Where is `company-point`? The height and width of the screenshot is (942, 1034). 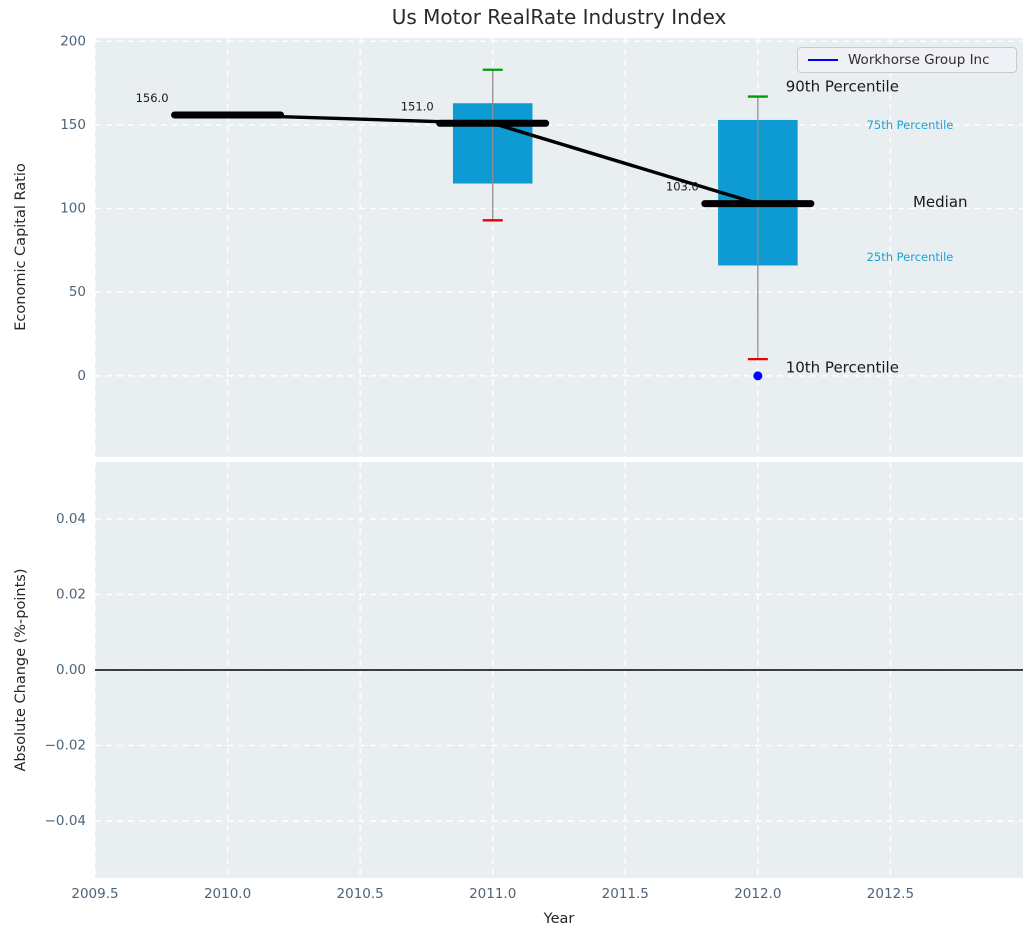 company-point is located at coordinates (758, 376).